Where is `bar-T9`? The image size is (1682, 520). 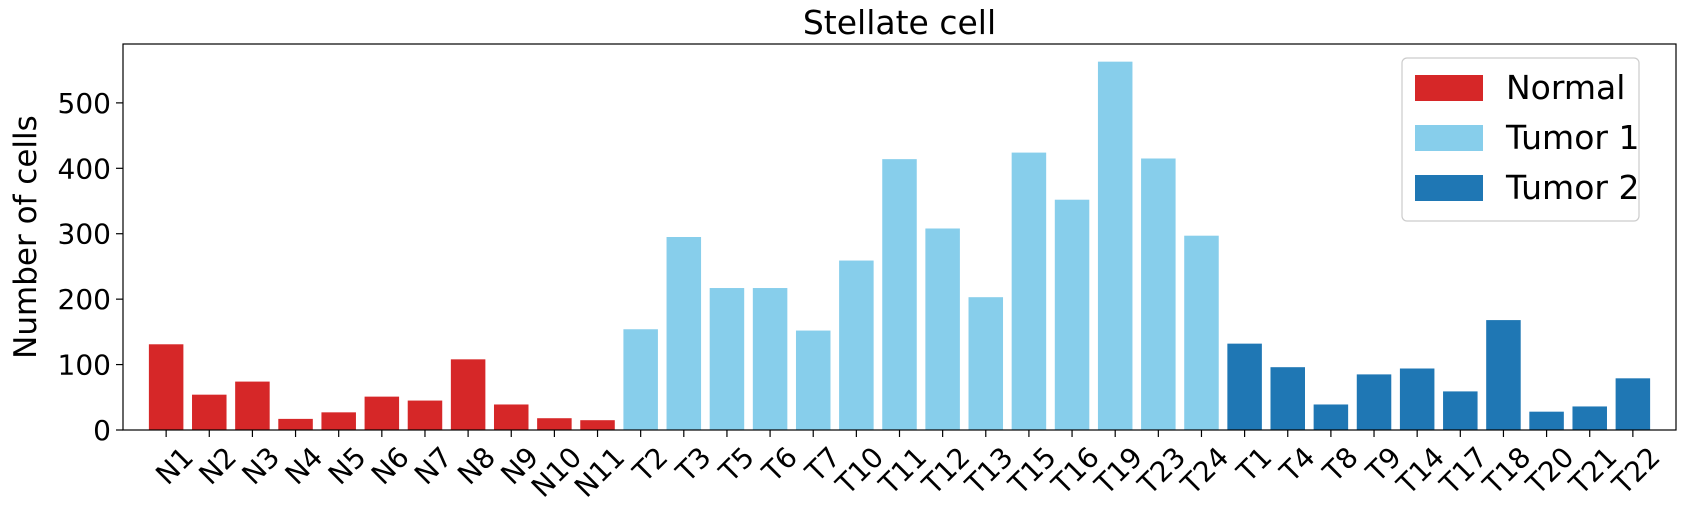 bar-T9 is located at coordinates (1374, 402).